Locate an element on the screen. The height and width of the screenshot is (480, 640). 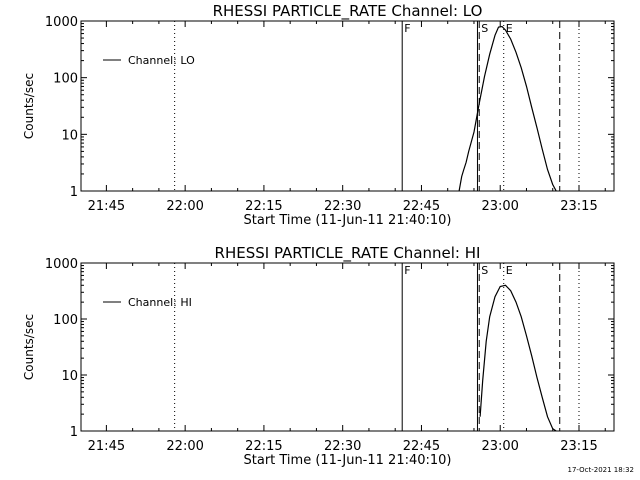
legend-label: Channel: LO is located at coordinates (161, 60).